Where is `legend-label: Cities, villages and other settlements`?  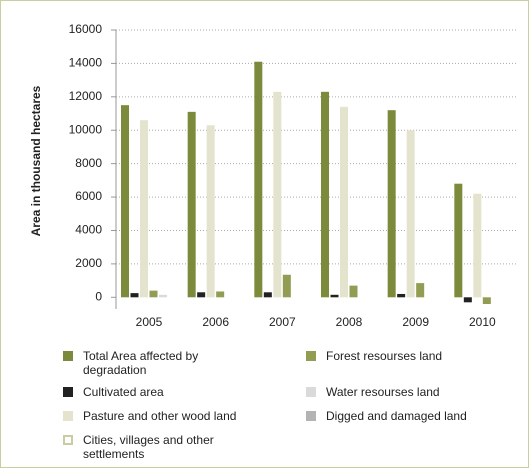 legend-label: Cities, villages and other settlements is located at coordinates (148, 447).